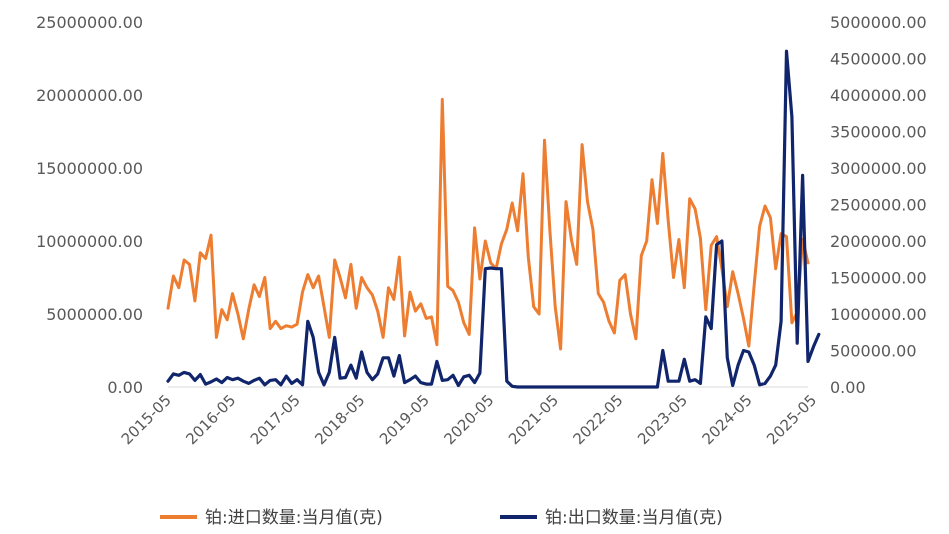  Describe the element at coordinates (873, 351) in the screenshot. I see `right-axis-tick-label: 500000.00` at that location.